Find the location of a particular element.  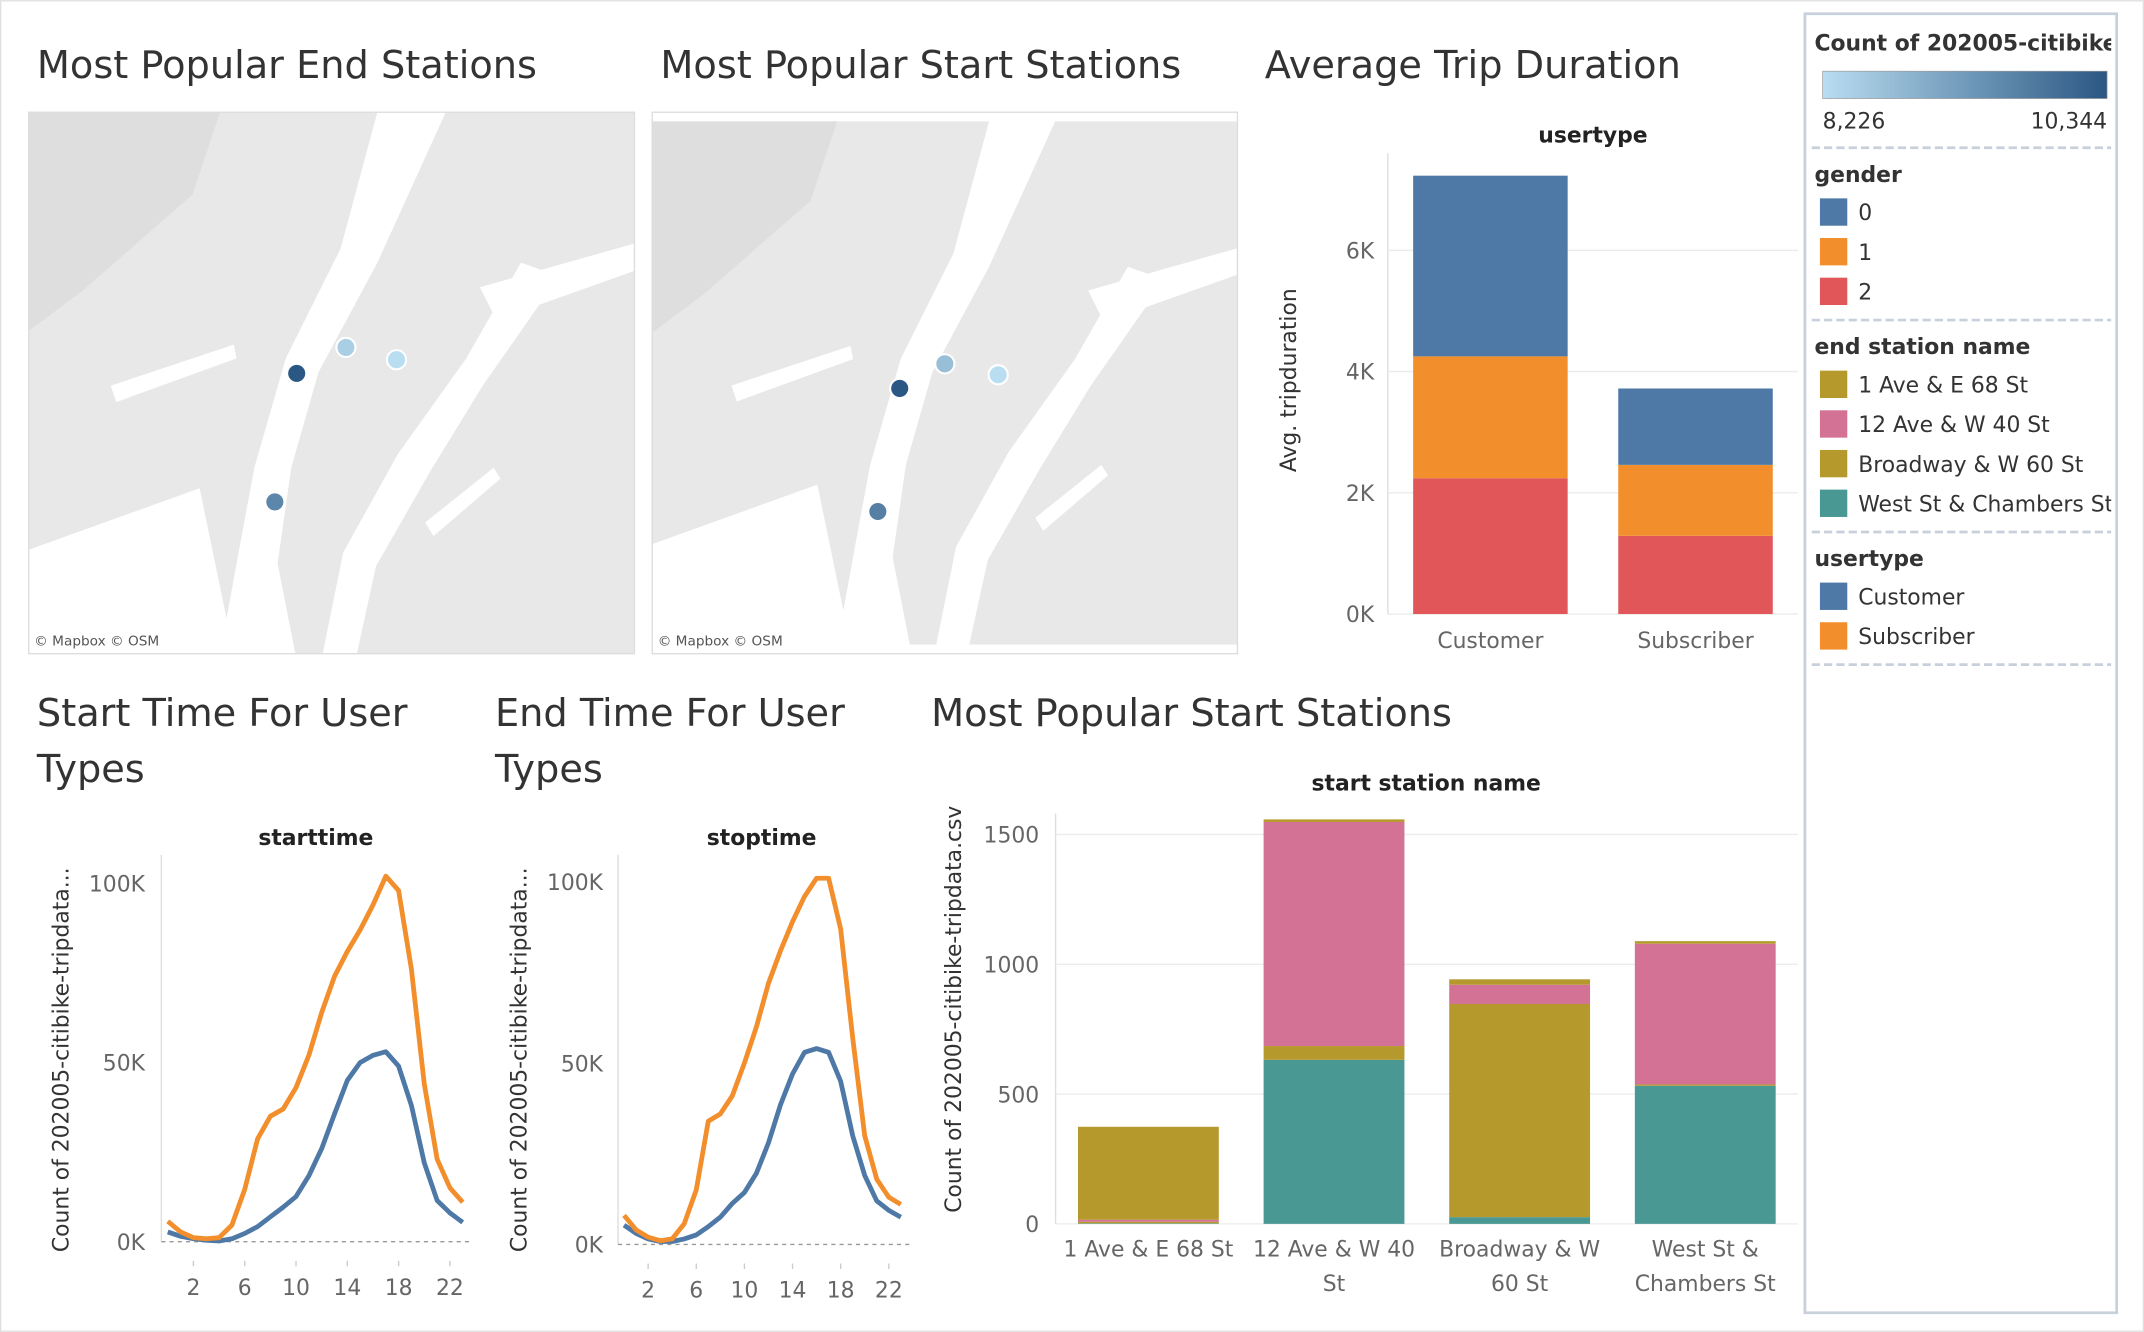

legend-title: end station name is located at coordinates (1922, 347).